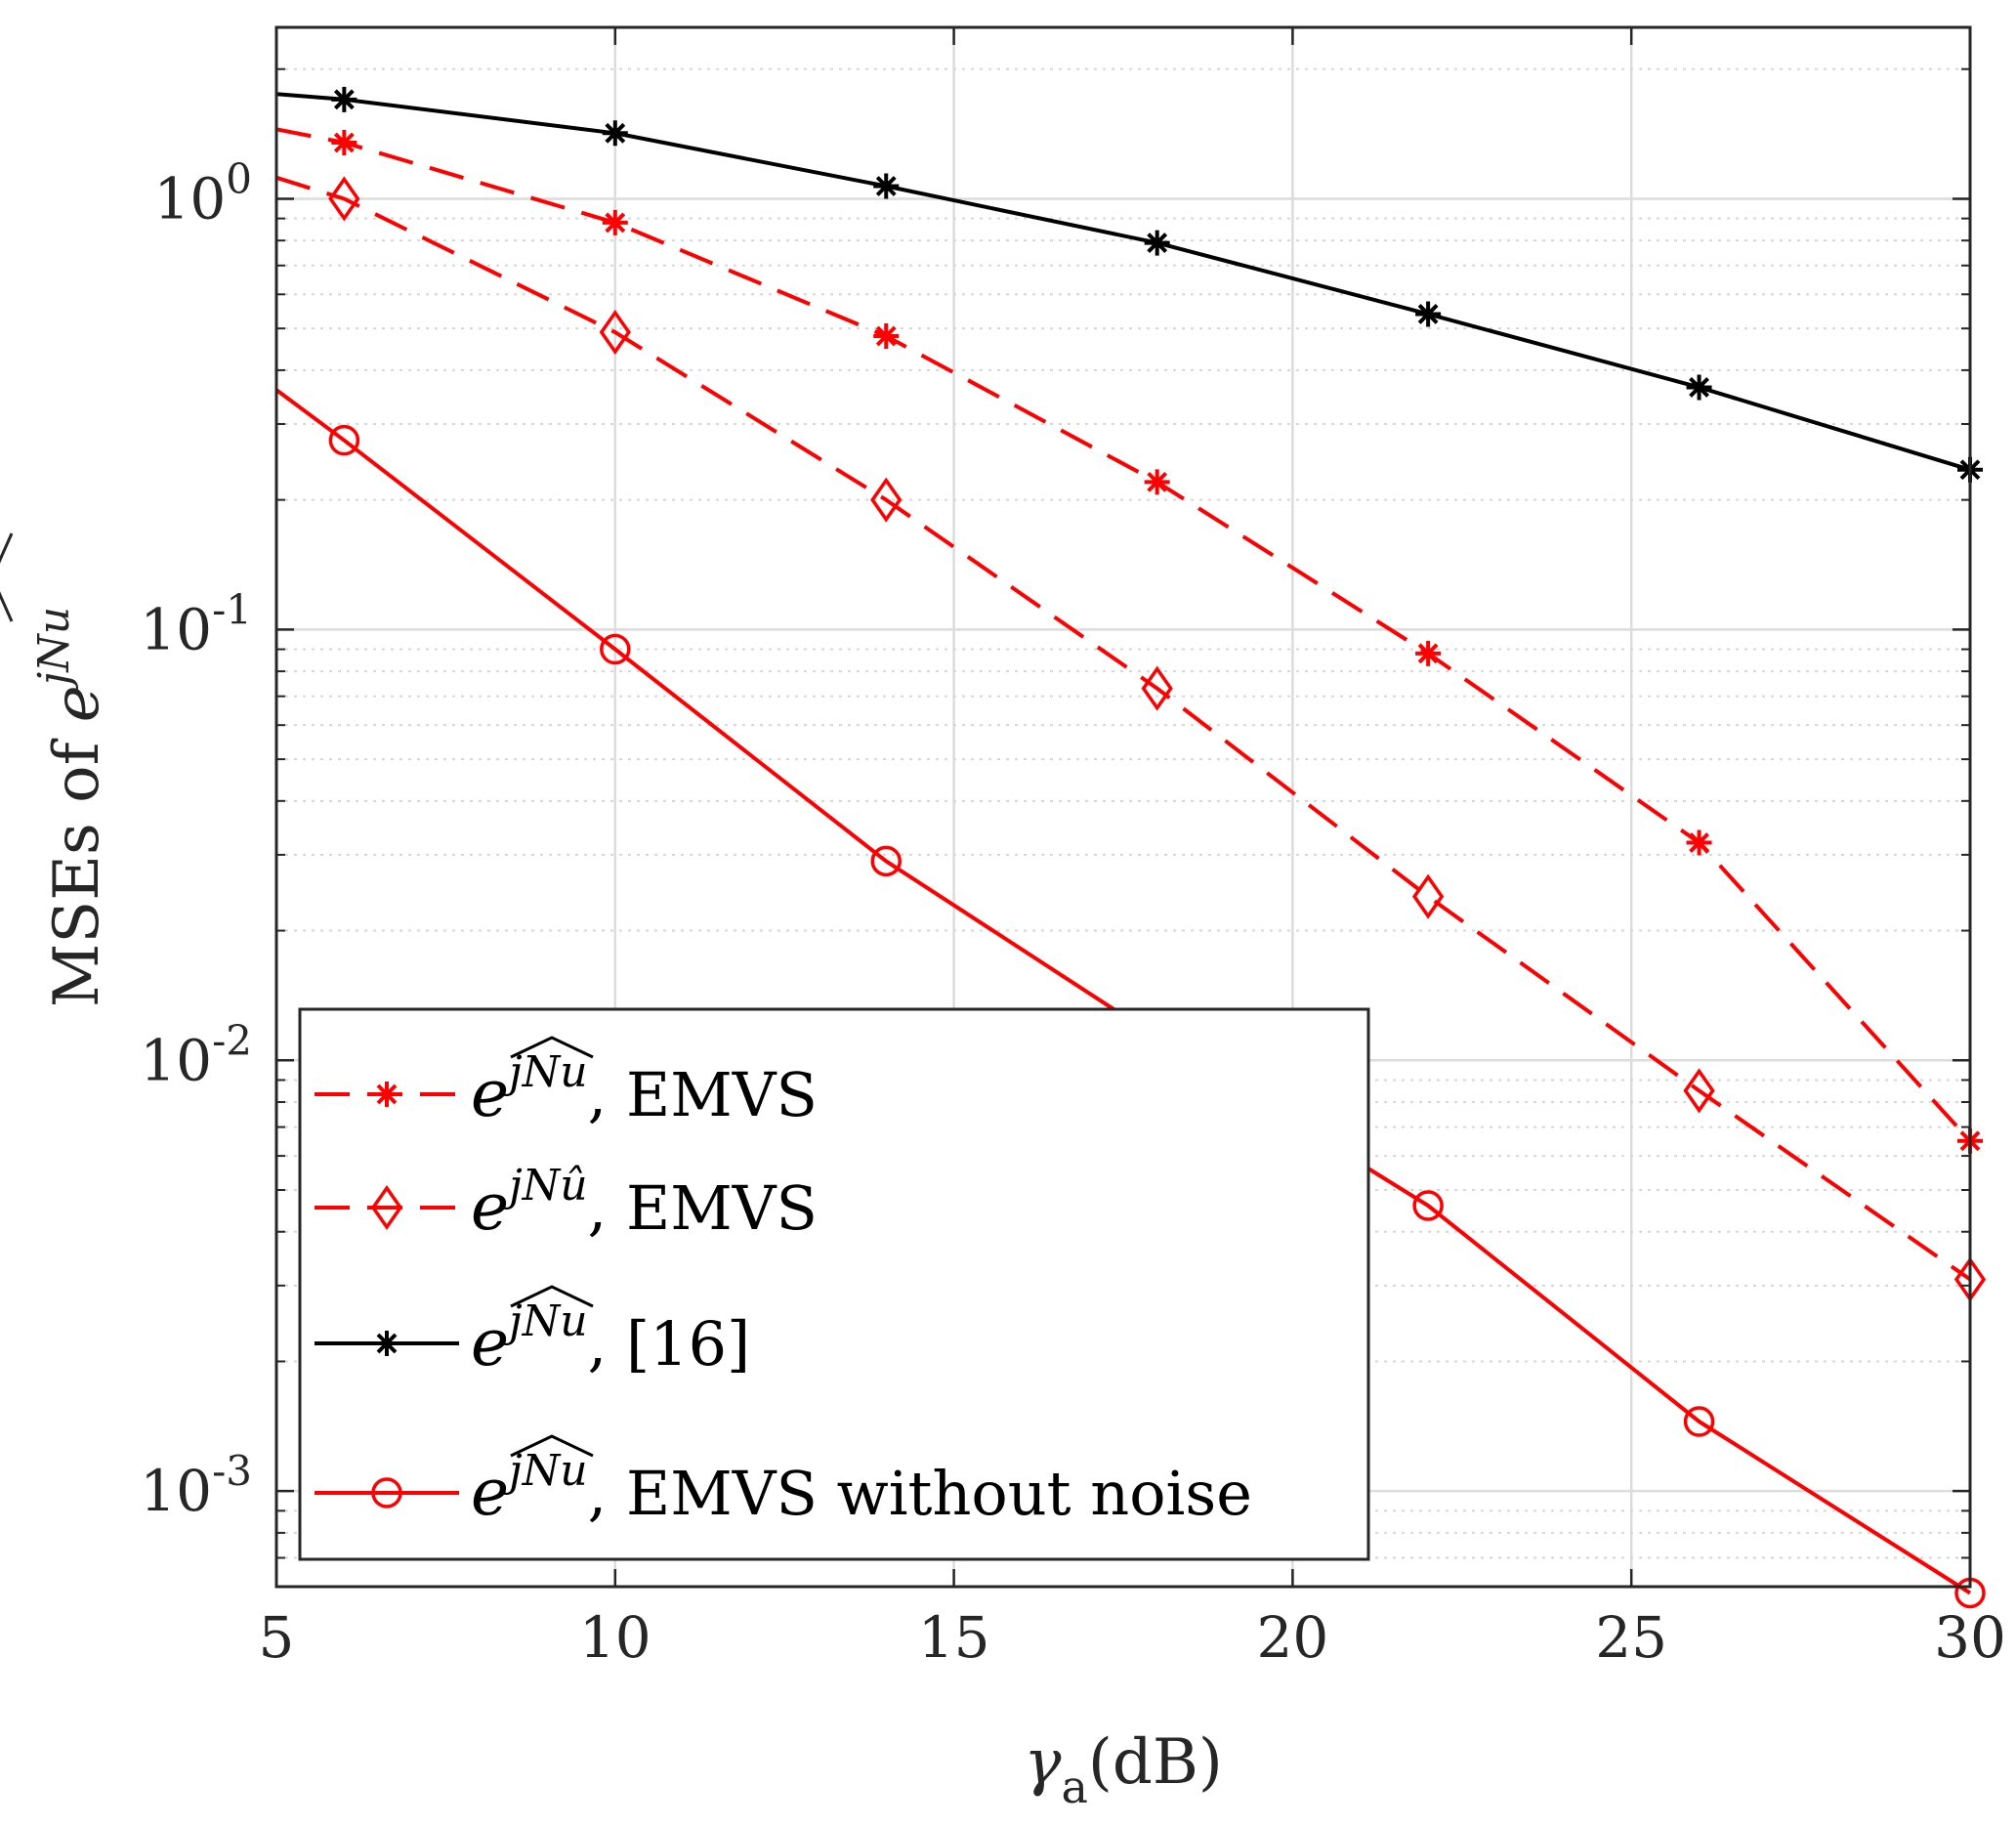  Describe the element at coordinates (1631, 1637) in the screenshot. I see `x-tick-label: 25` at that location.